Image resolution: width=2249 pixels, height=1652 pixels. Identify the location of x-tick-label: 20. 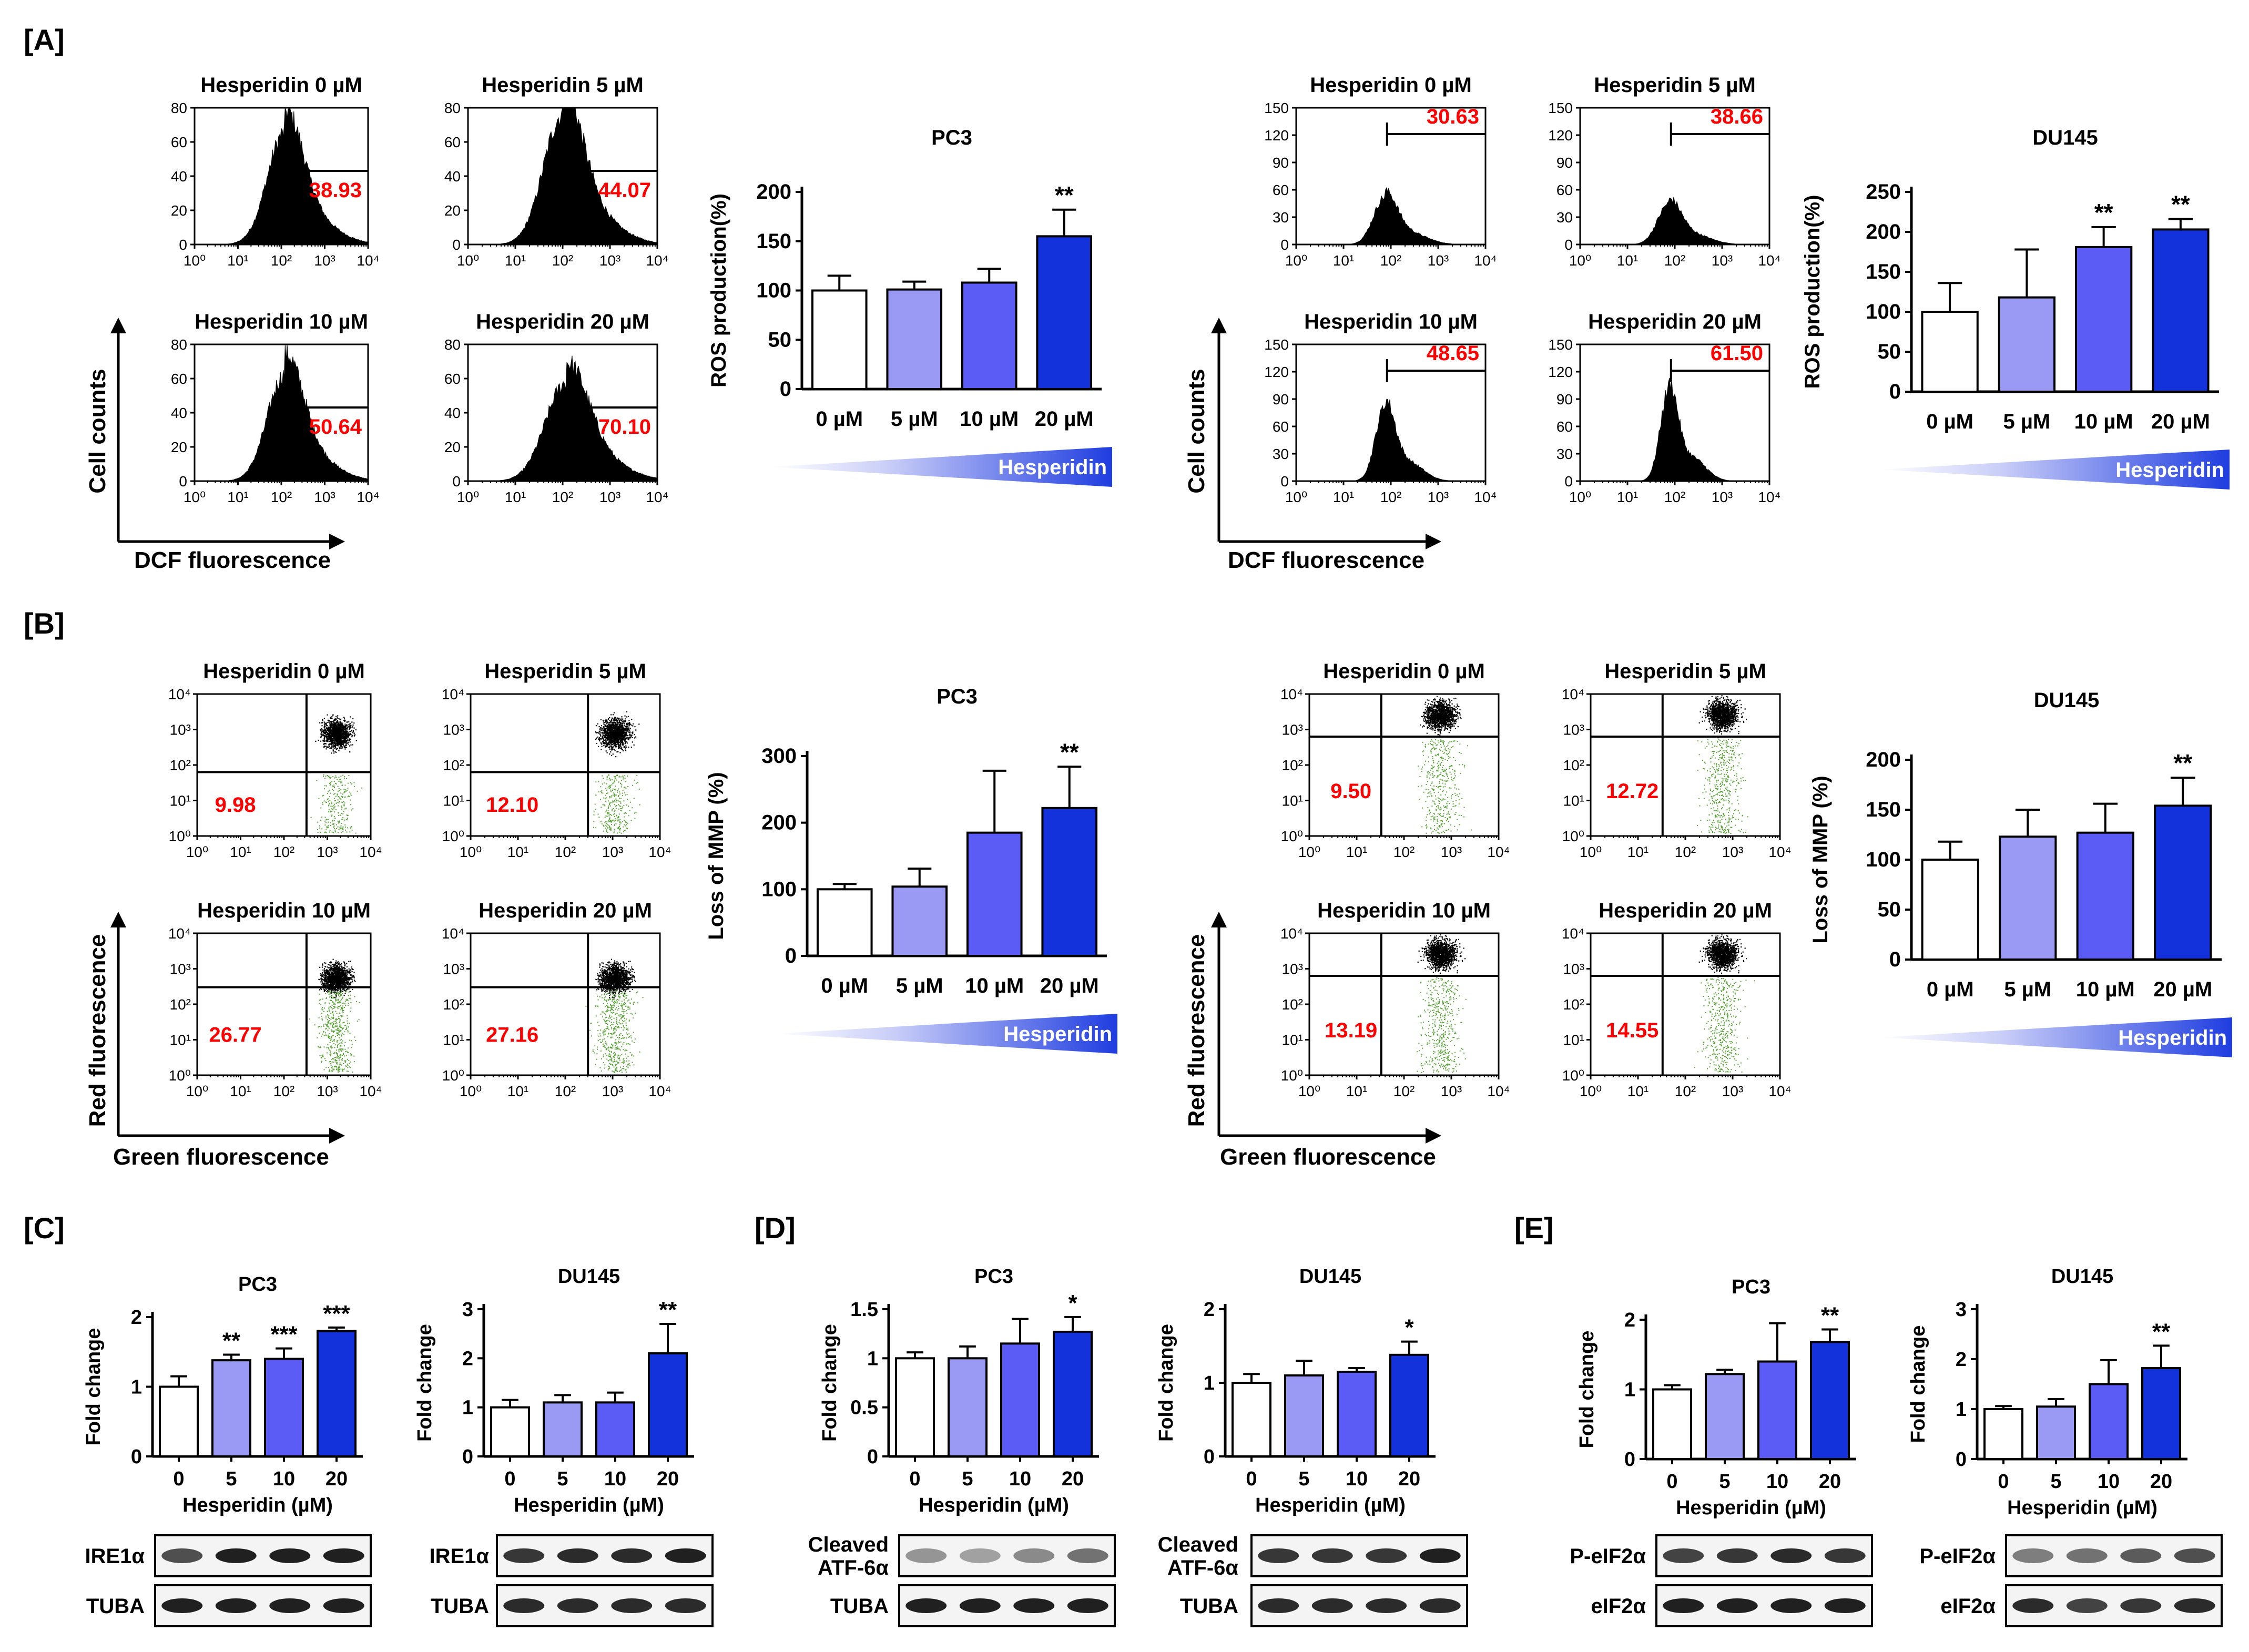
(2161, 1482).